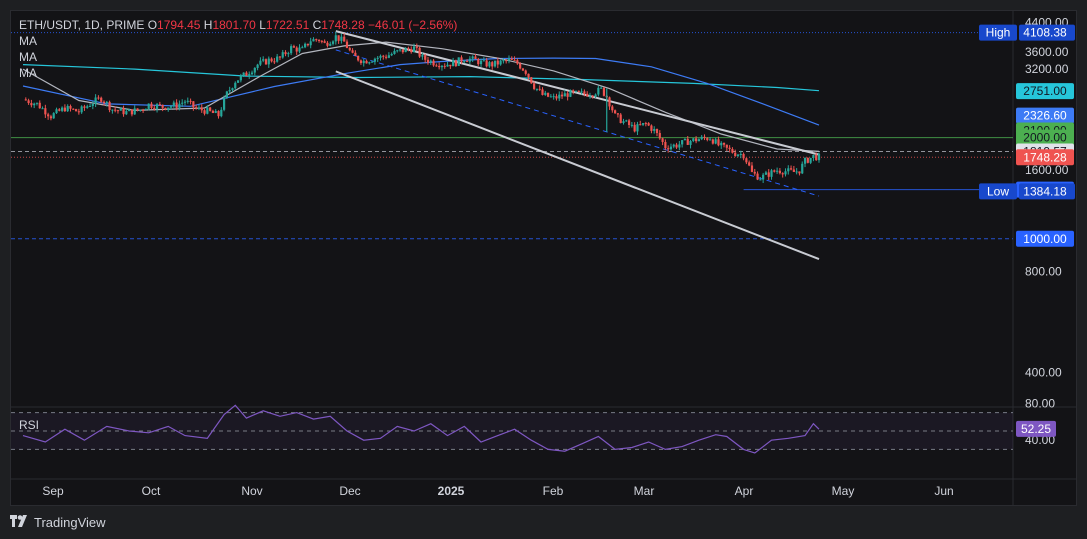 This screenshot has height=539, width=1087. What do you see at coordinates (28, 41) in the screenshot?
I see `indicator-ma-1: MA` at bounding box center [28, 41].